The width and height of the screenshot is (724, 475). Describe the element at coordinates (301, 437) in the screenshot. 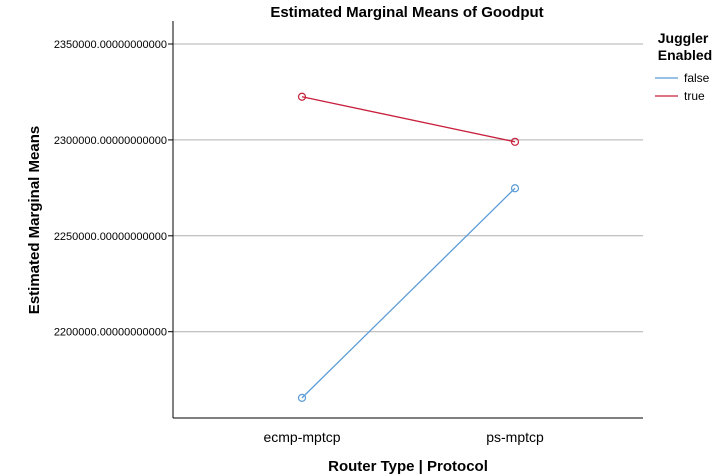

I see `x-tick-label: ecmp-mptcp` at that location.